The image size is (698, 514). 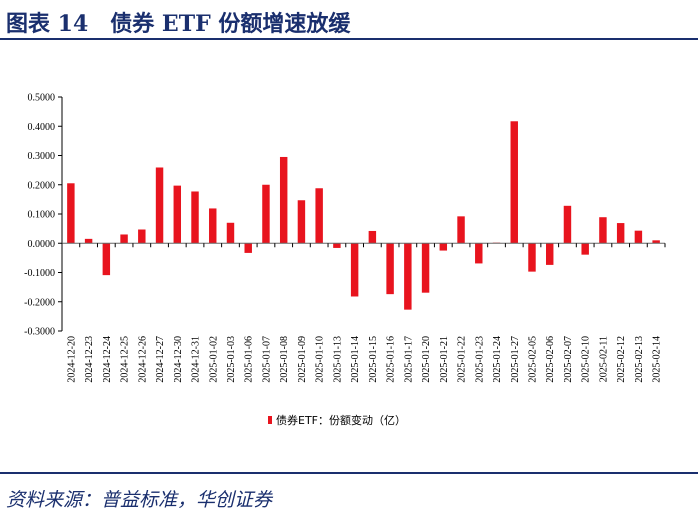 What do you see at coordinates (39, 332) in the screenshot?
I see `y-tick-label: -0.3000` at bounding box center [39, 332].